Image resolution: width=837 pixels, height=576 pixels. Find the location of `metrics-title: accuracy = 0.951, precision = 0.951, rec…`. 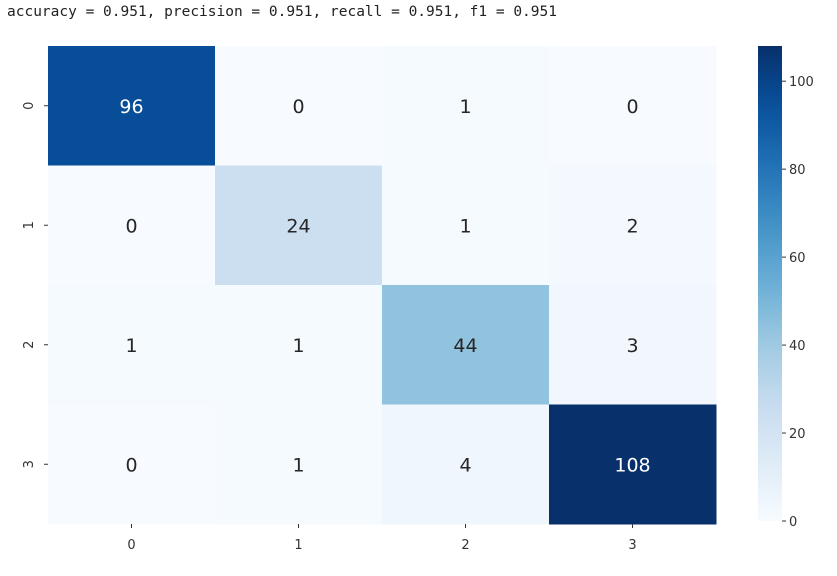

metrics-title: accuracy = 0.951, precision = 0.951, rec… is located at coordinates (282, 12).